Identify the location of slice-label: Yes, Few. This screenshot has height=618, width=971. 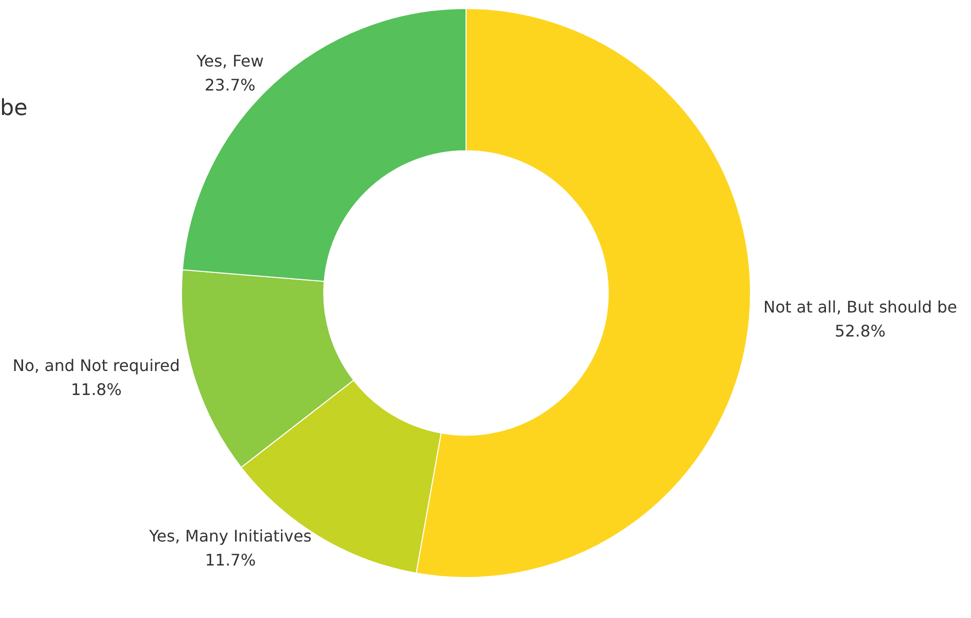
(229, 61).